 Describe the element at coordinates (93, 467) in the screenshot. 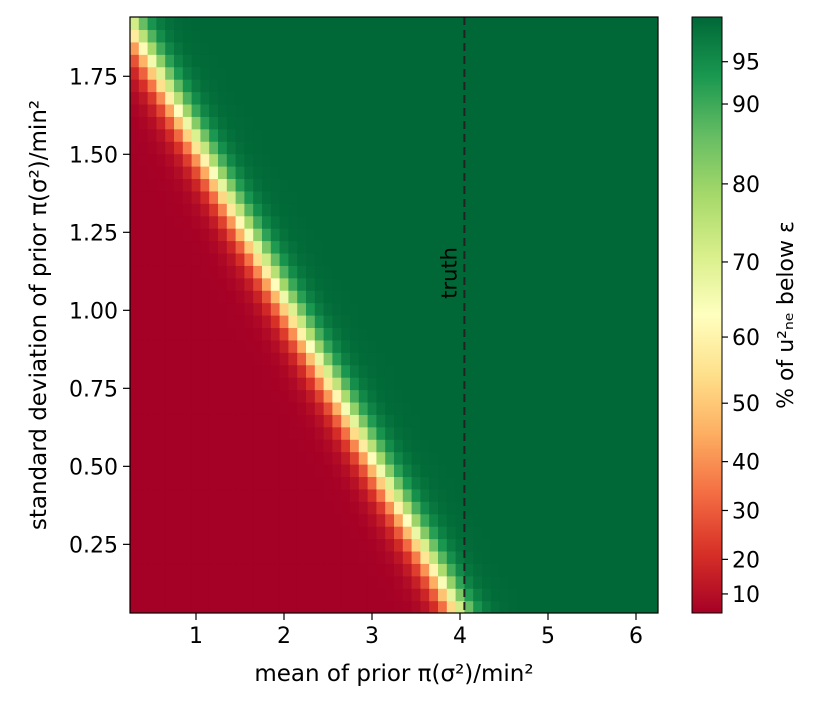

I see `y-tick-label: 0.50` at that location.